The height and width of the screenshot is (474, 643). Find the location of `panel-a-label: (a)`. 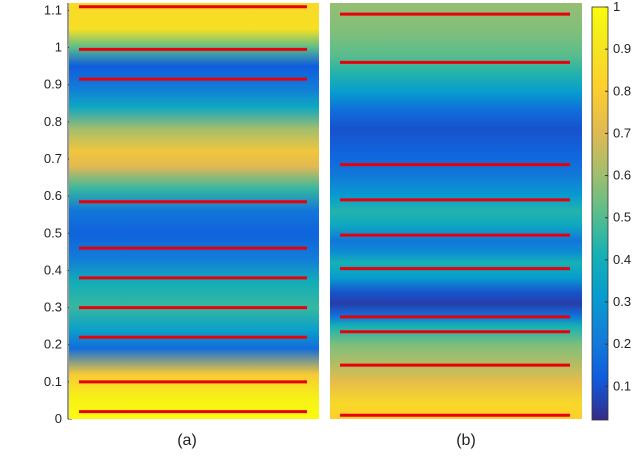

panel-a-label: (a) is located at coordinates (187, 440).